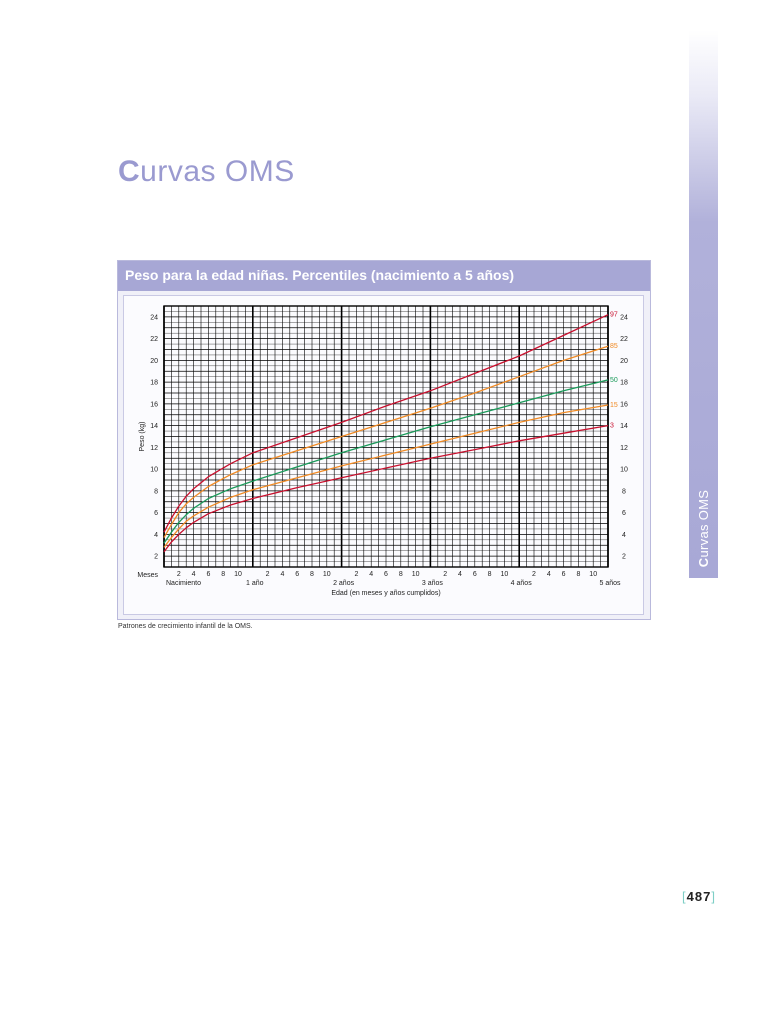 Image resolution: width=768 pixels, height=1024 pixels. Describe the element at coordinates (624, 339) in the screenshot. I see `y-tick-label-right: 22` at that location.